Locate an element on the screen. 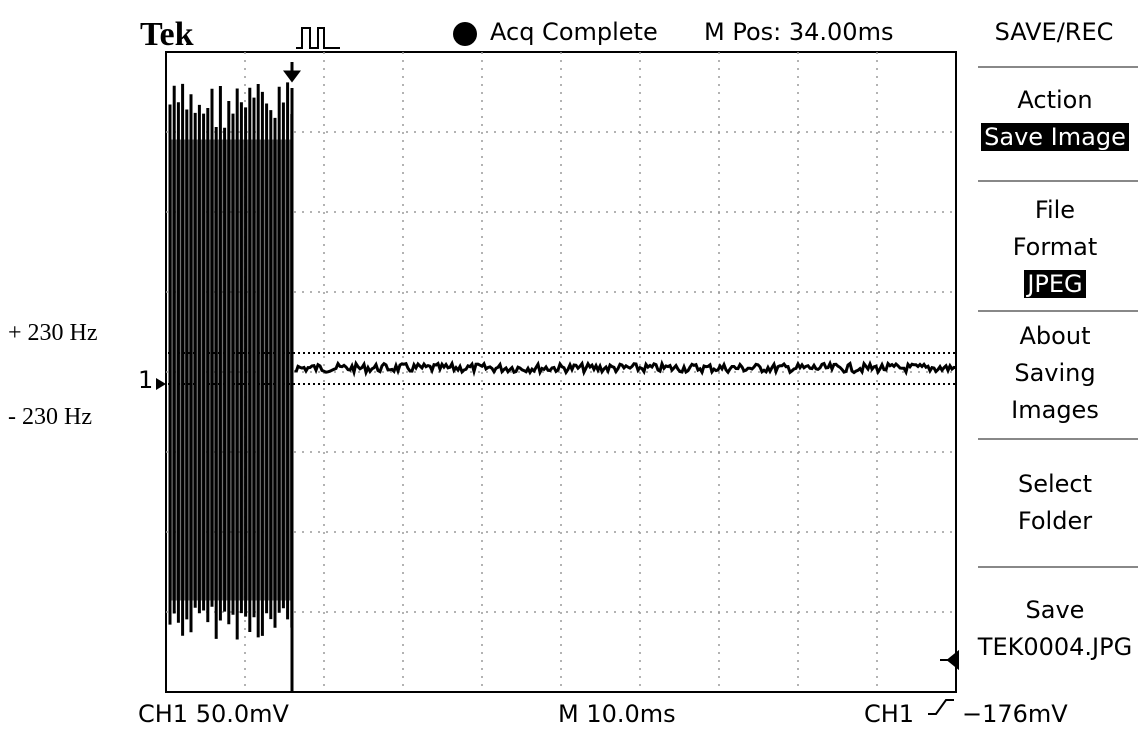  trigger-slope-icon is located at coordinates (941, 707).